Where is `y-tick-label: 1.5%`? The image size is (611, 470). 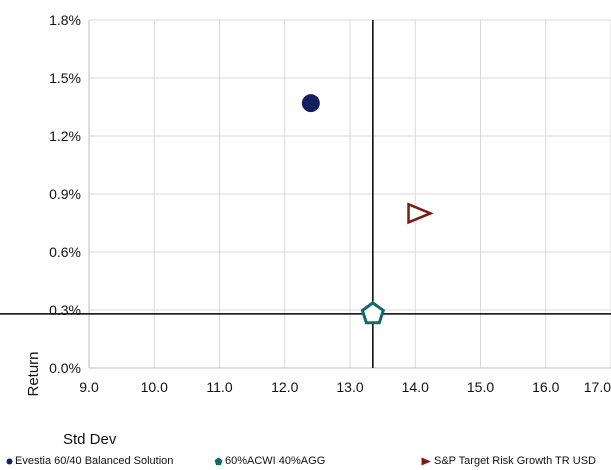
y-tick-label: 1.5% is located at coordinates (65, 78).